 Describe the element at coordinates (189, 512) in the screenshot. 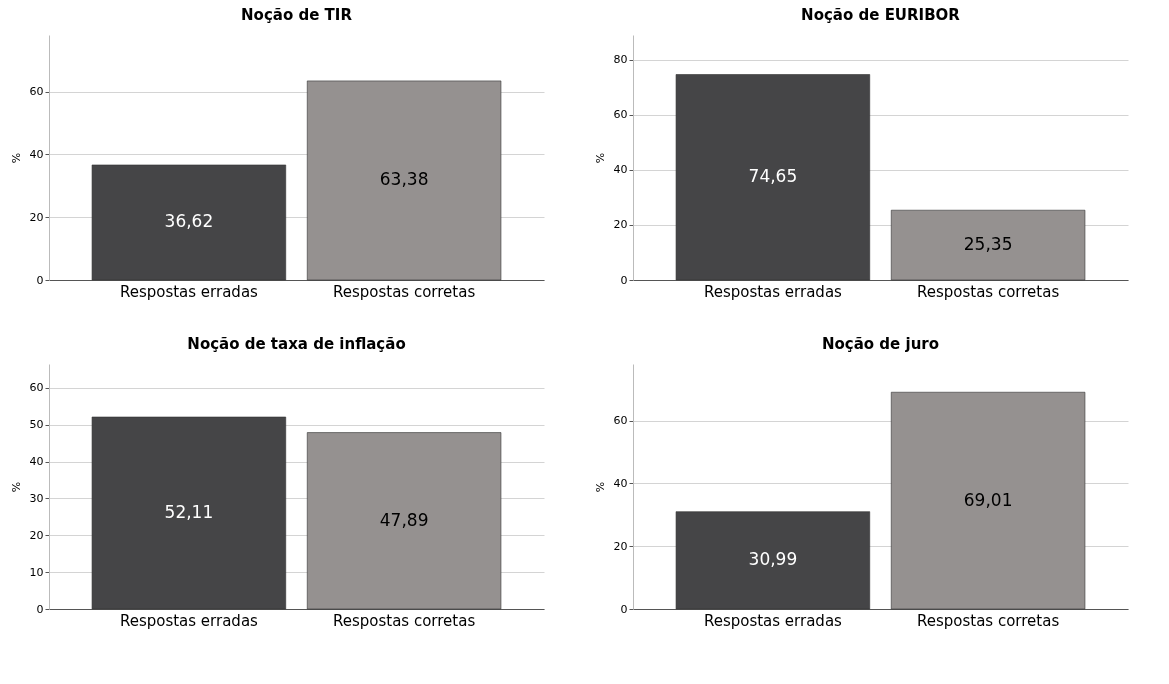

I see `data-label: 52,11` at that location.